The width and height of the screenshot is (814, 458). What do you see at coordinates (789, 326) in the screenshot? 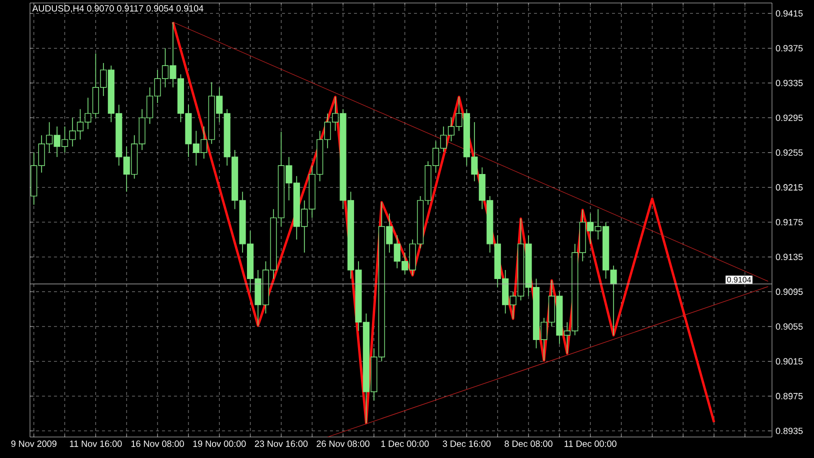
I see `y-tick-label: 0.9055` at bounding box center [789, 326].